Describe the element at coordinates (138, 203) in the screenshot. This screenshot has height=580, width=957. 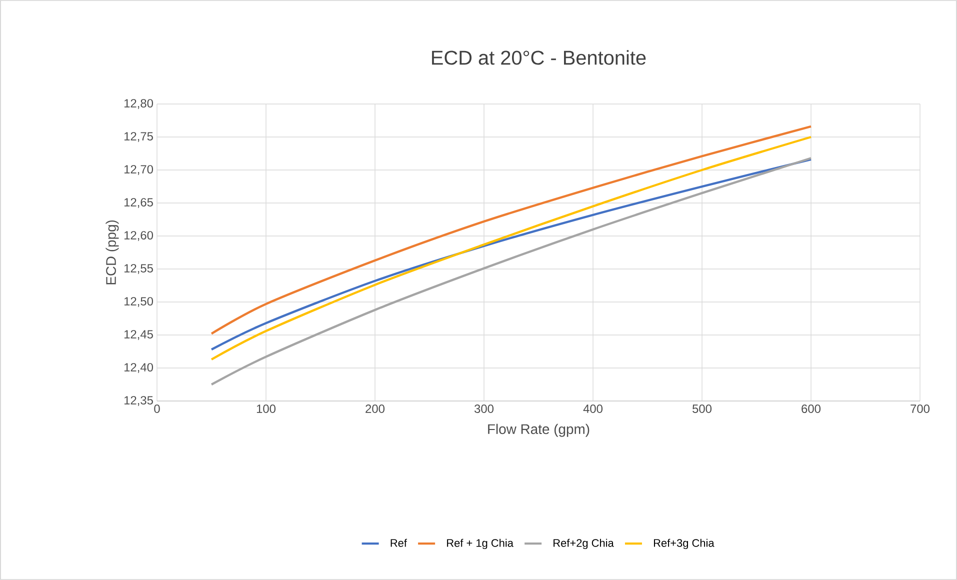
I see `y-tick-label: 12,65` at that location.